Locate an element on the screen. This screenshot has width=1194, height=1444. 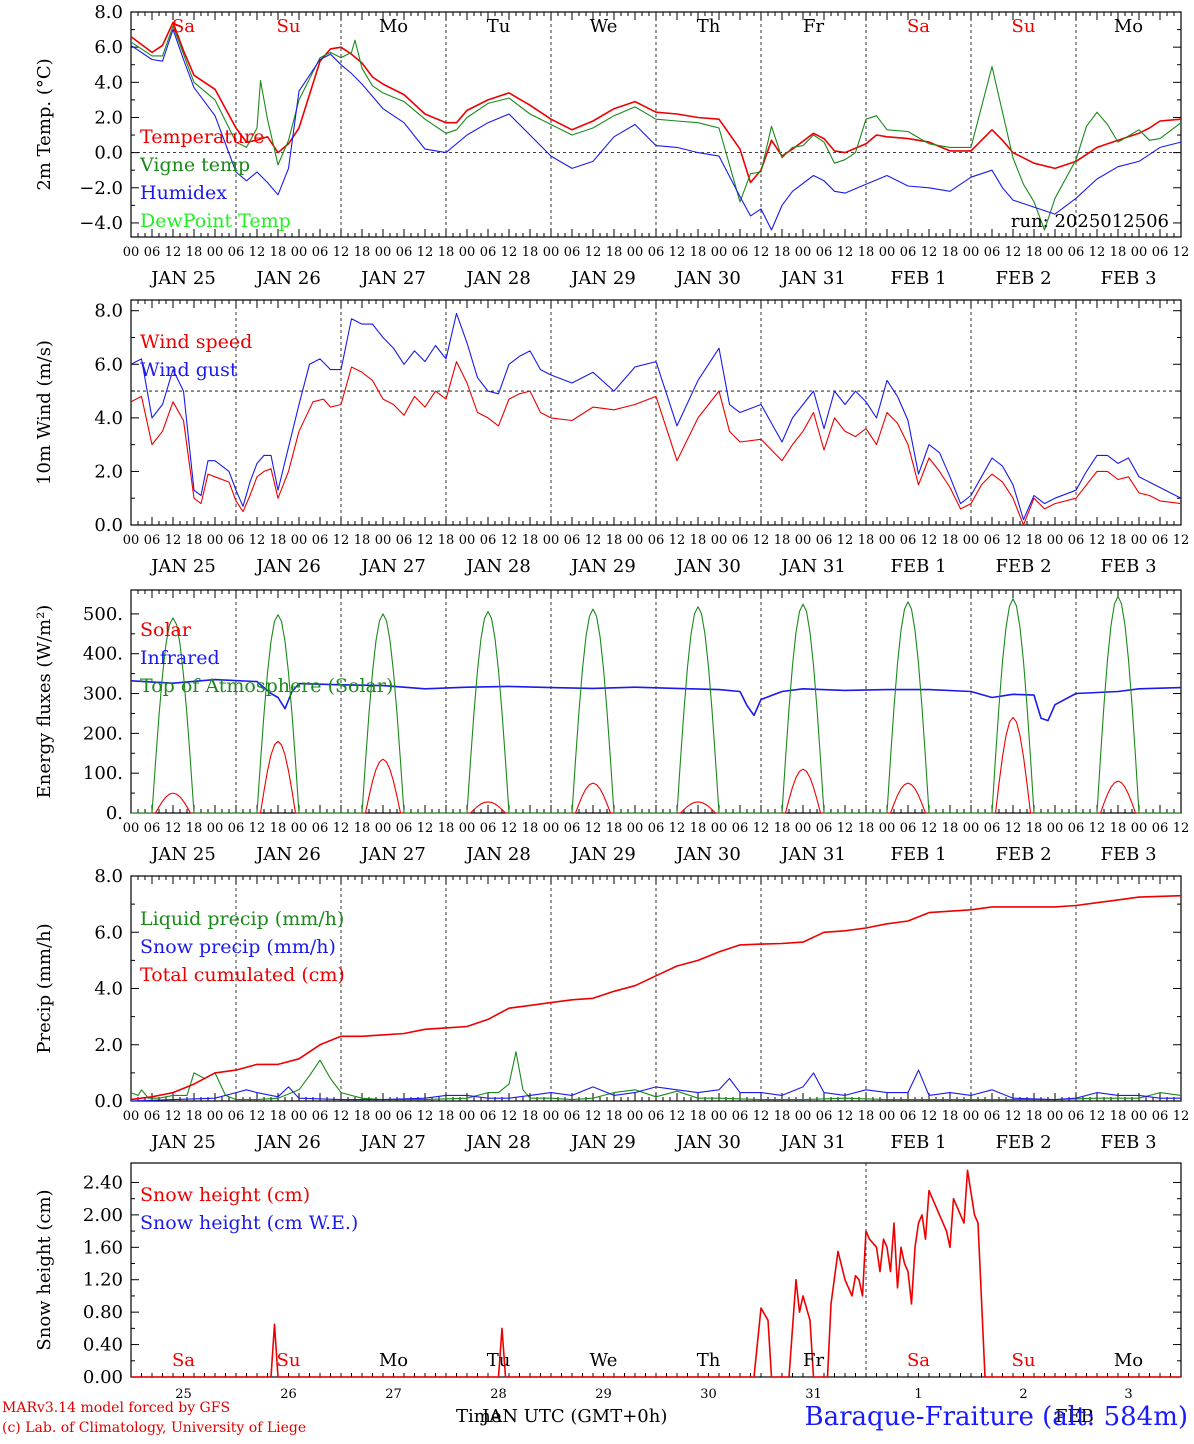
legend-entry: Vigne temp is located at coordinates (194, 165).